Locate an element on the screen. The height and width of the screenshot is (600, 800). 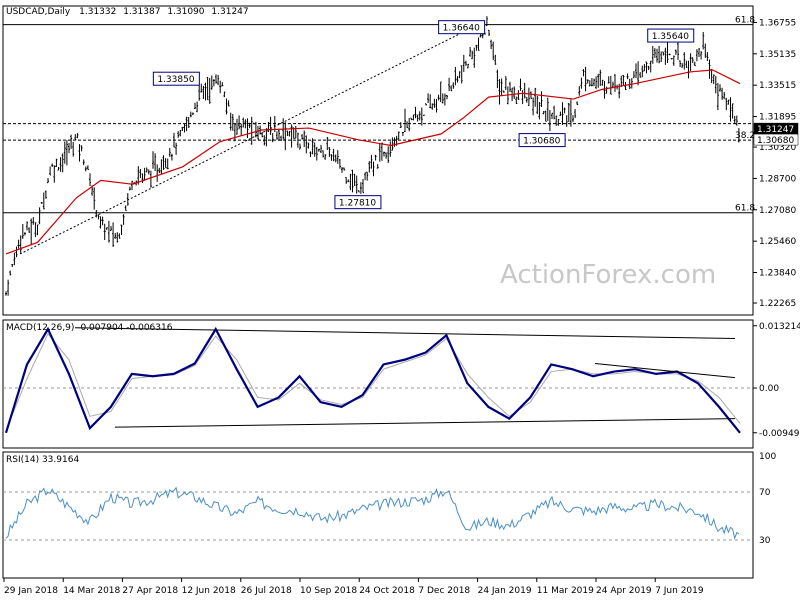
fib-level-label: 38.2 is located at coordinates (745, 136).